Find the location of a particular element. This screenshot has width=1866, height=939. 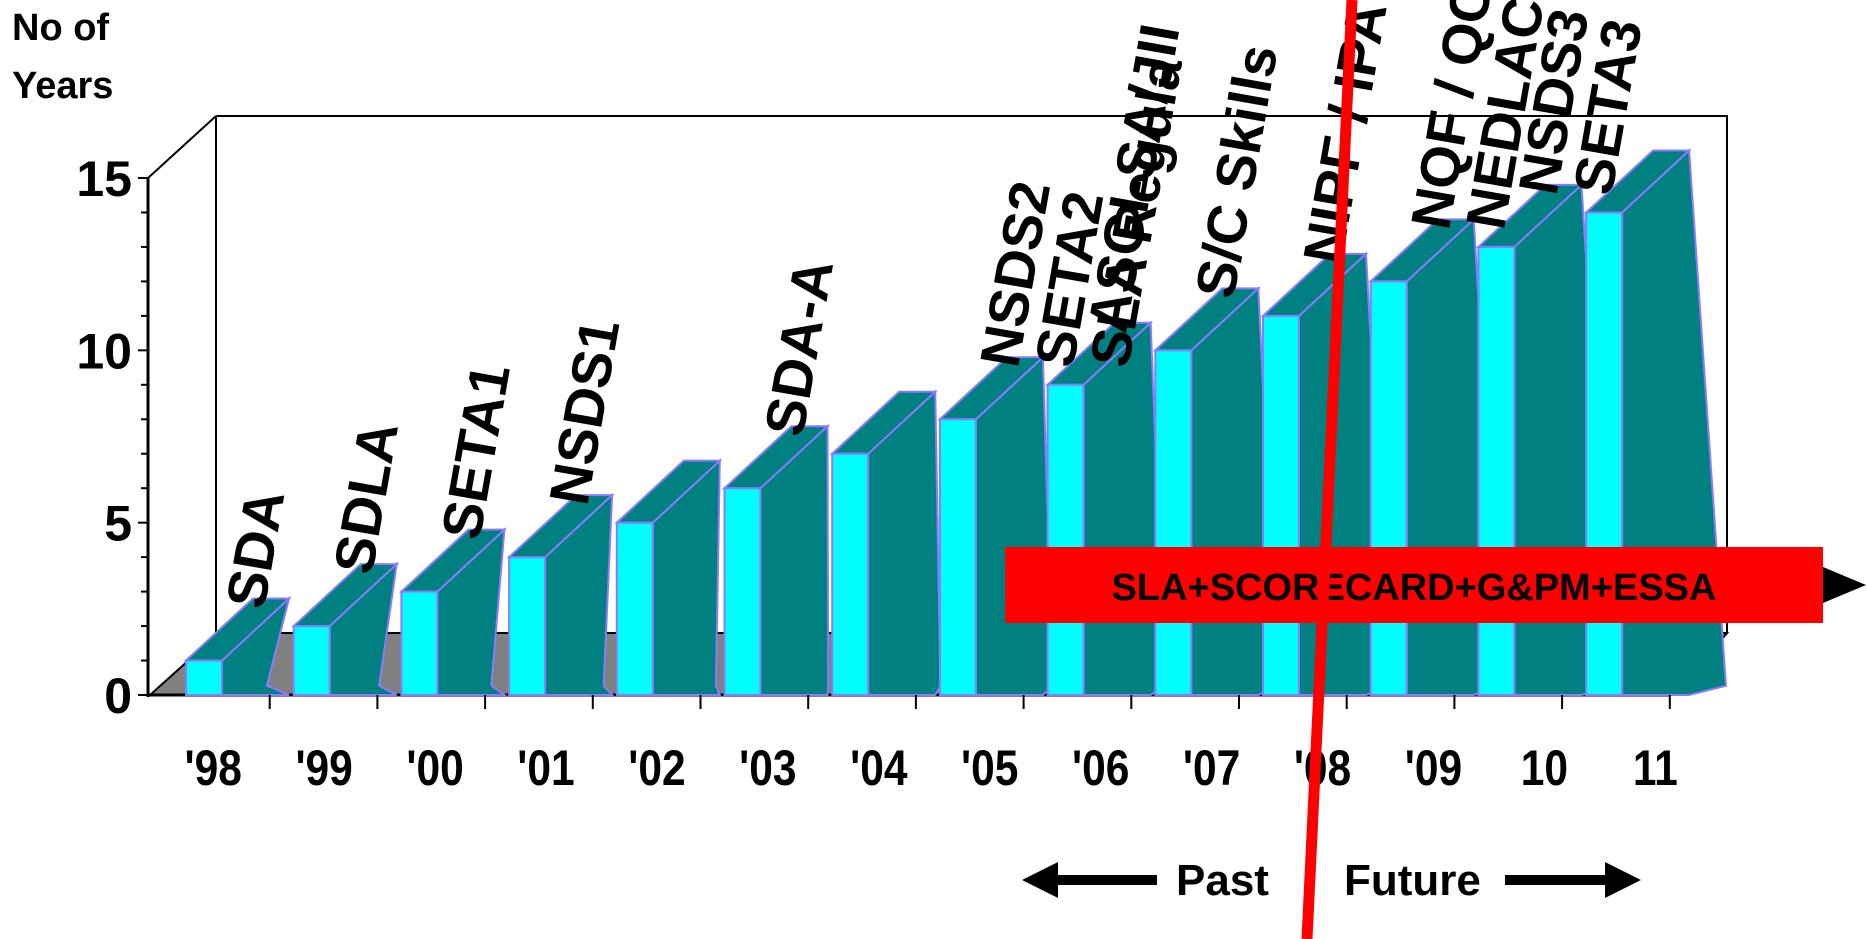

past-arrow is located at coordinates (1089, 880).